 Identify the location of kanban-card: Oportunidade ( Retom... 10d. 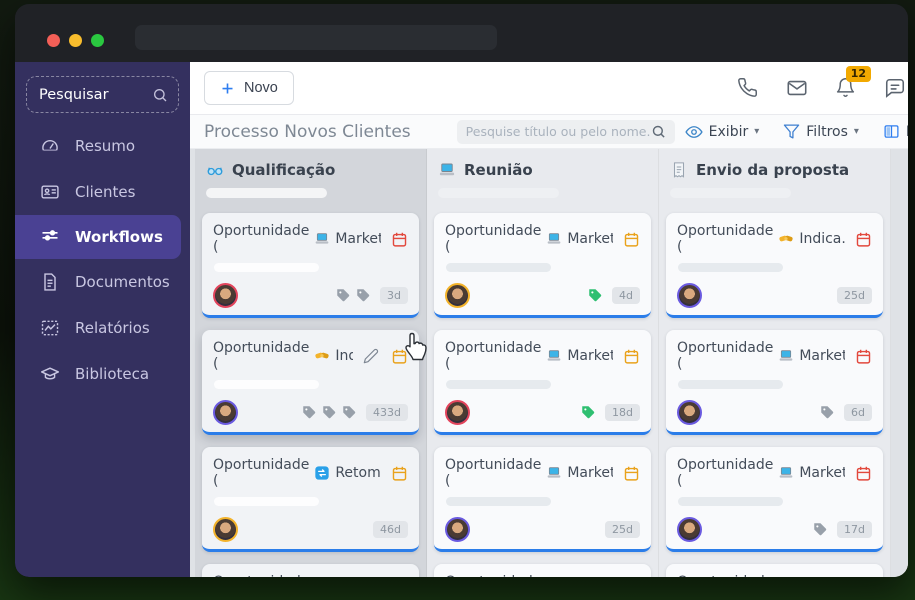
(774, 570).